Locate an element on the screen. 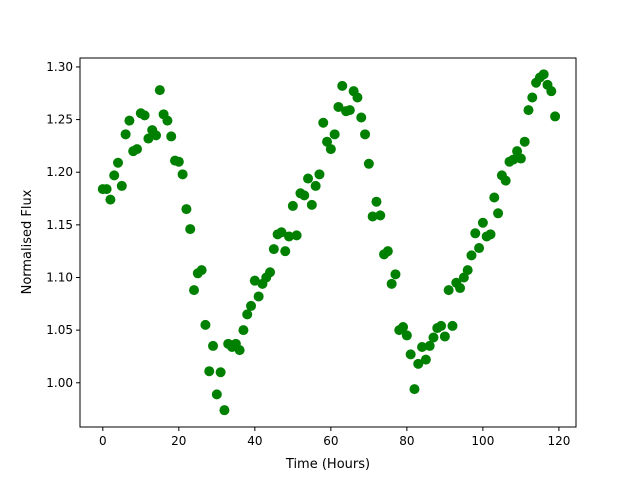 This screenshot has width=640, height=484. x-tick-label: 40 is located at coordinates (254, 441).